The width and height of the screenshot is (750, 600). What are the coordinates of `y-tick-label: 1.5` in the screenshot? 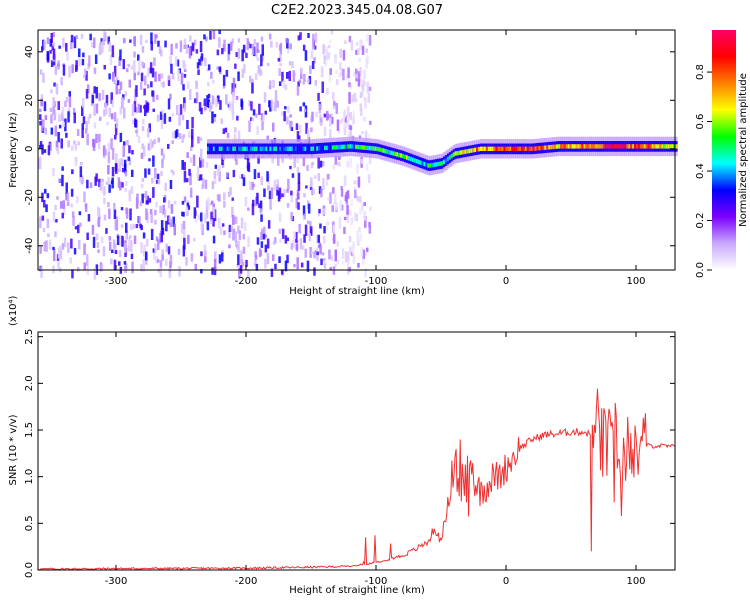 It's located at (29, 430).